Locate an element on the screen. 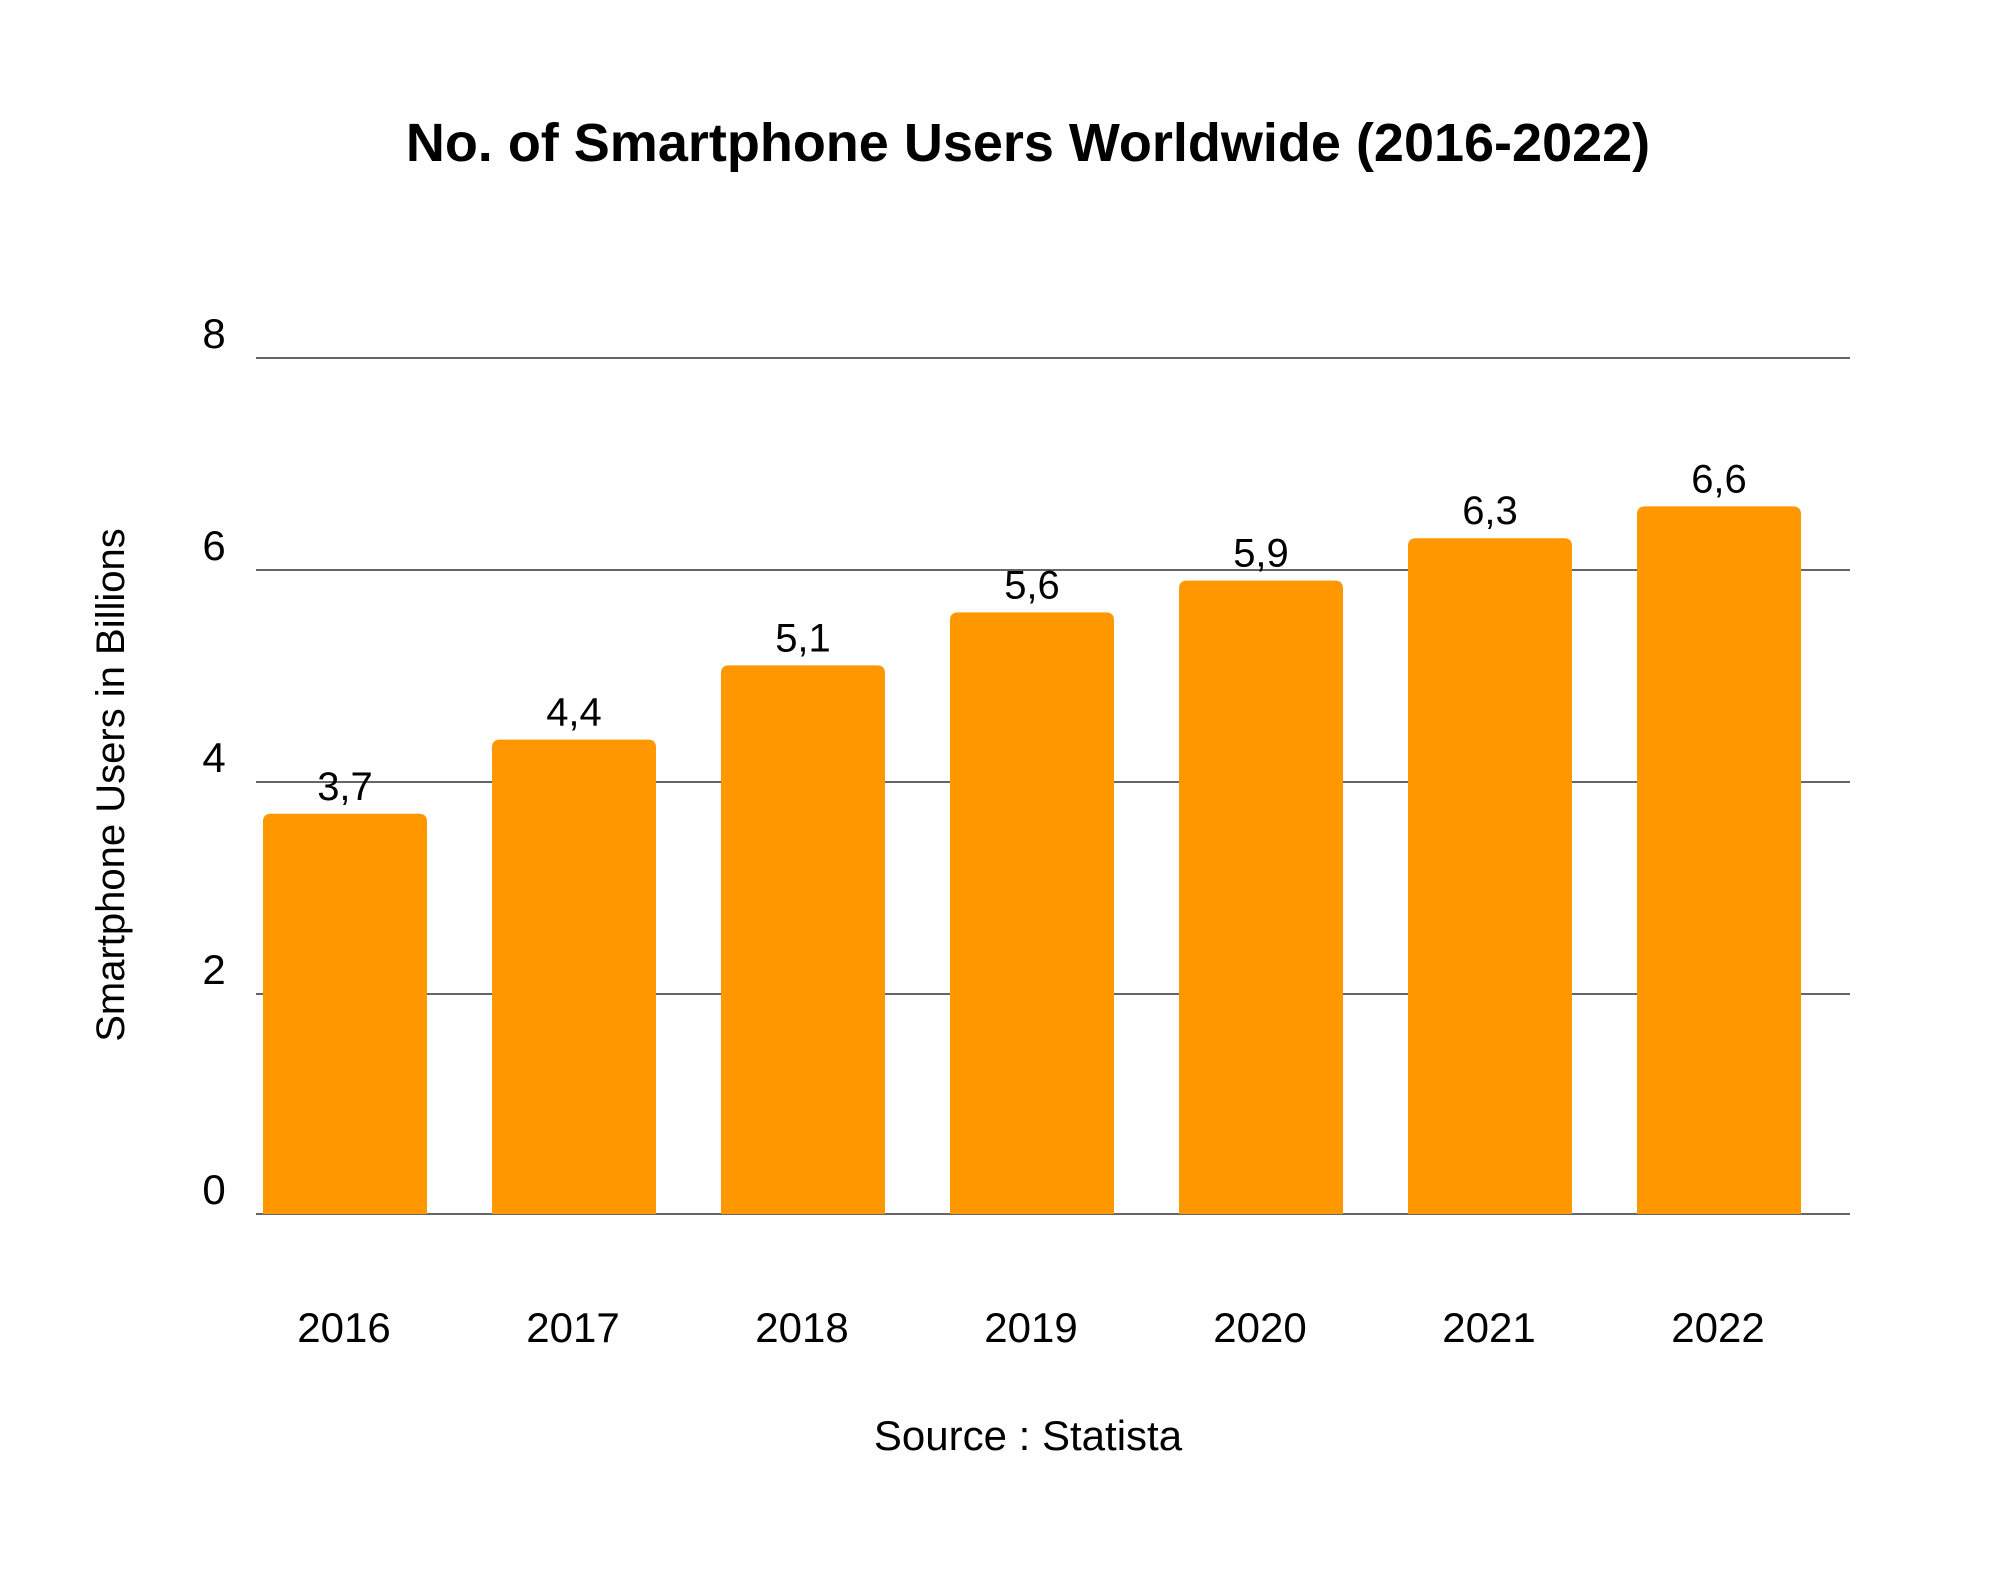 The image size is (2000, 1569). bar-2018 is located at coordinates (803, 939).